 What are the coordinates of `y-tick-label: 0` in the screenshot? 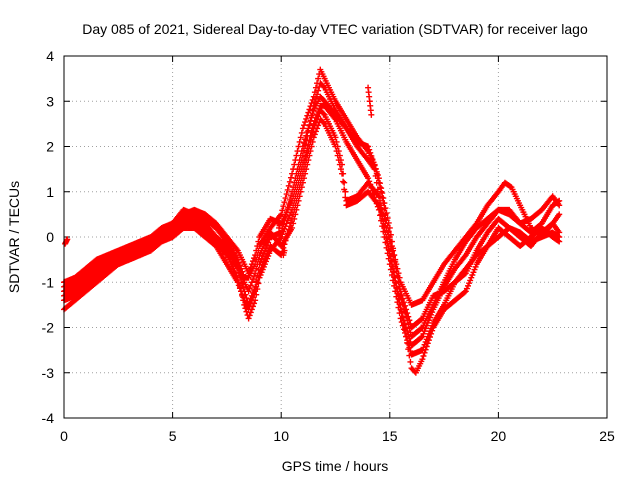 It's located at (50, 237).